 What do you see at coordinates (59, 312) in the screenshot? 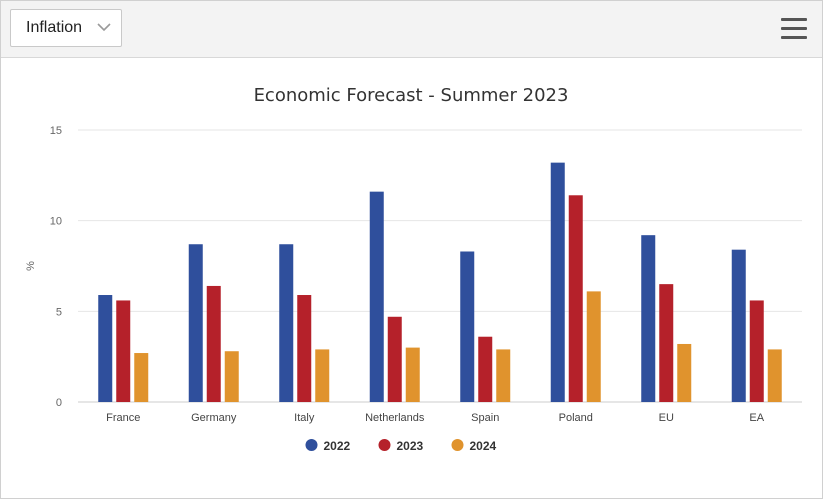
I see `y-tick-label: 5` at bounding box center [59, 312].